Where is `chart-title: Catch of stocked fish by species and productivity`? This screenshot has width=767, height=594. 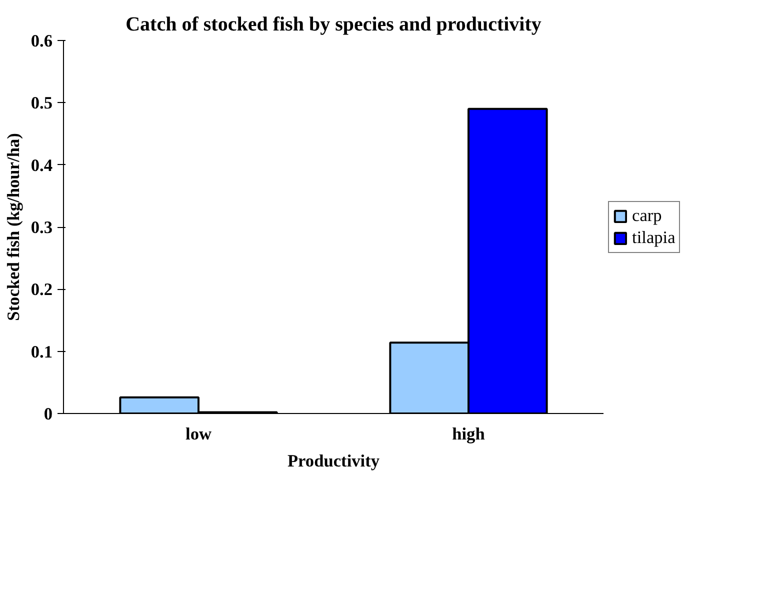 chart-title: Catch of stocked fish by species and productivity is located at coordinates (334, 25).